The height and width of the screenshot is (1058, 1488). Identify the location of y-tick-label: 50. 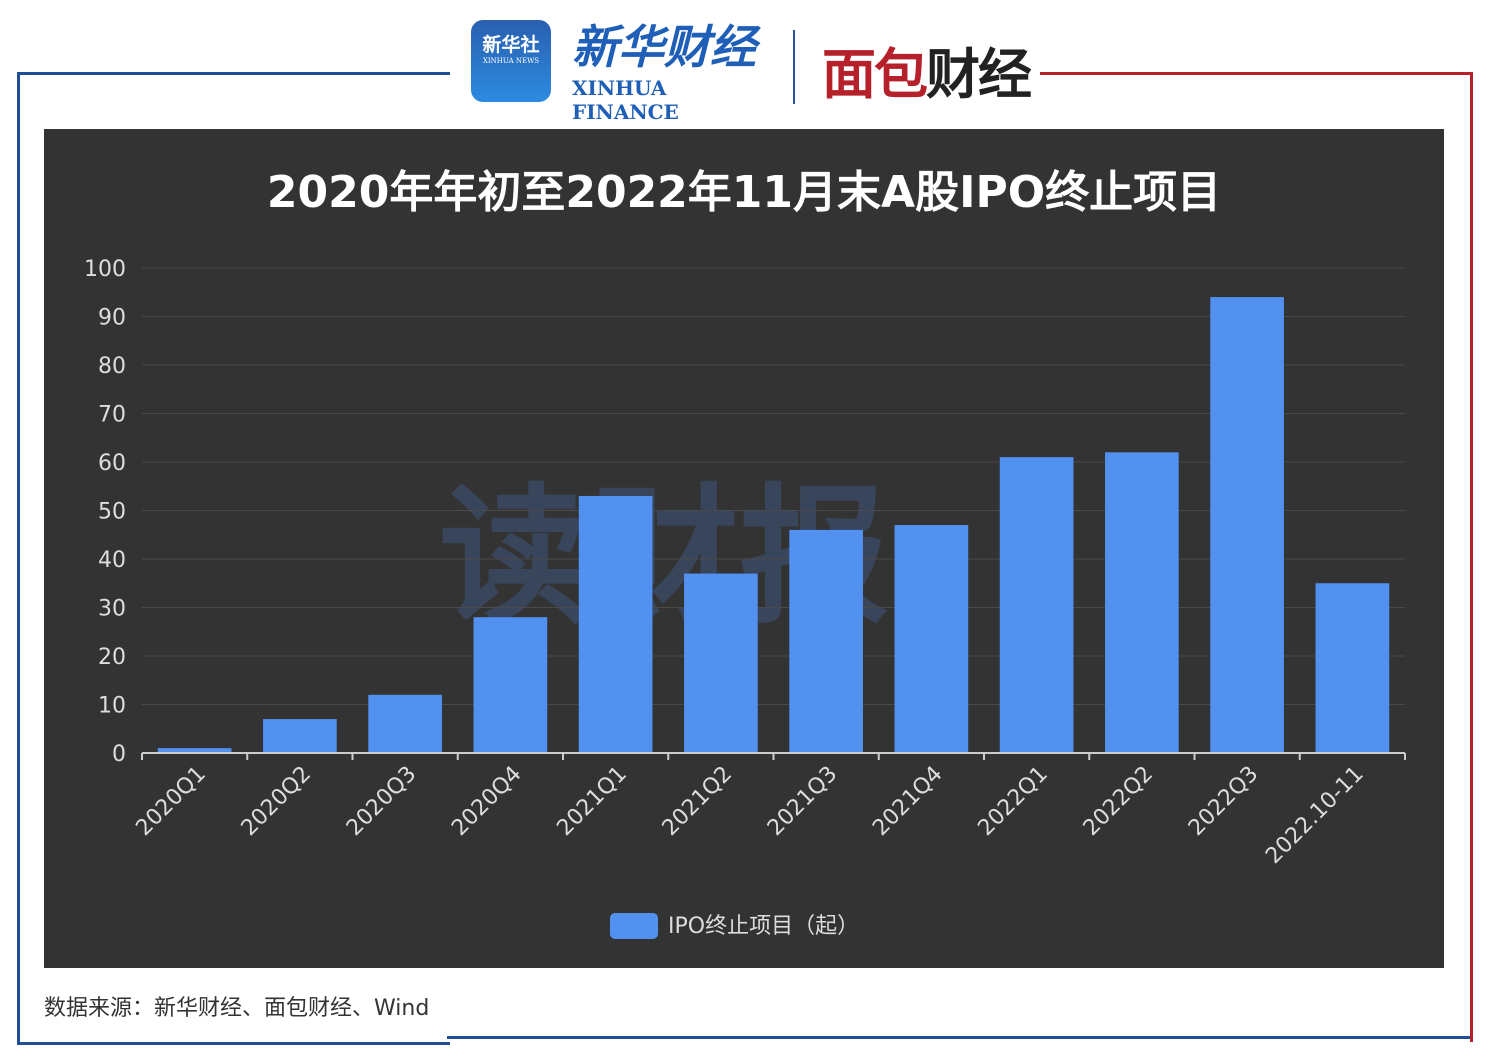
(112, 512).